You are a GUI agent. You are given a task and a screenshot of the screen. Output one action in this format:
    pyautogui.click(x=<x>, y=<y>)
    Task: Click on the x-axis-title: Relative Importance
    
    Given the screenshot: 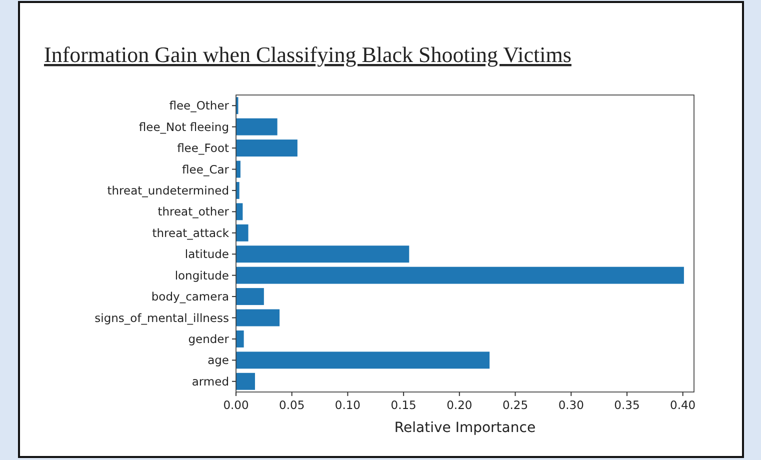 What is the action you would take?
    pyautogui.click(x=465, y=428)
    